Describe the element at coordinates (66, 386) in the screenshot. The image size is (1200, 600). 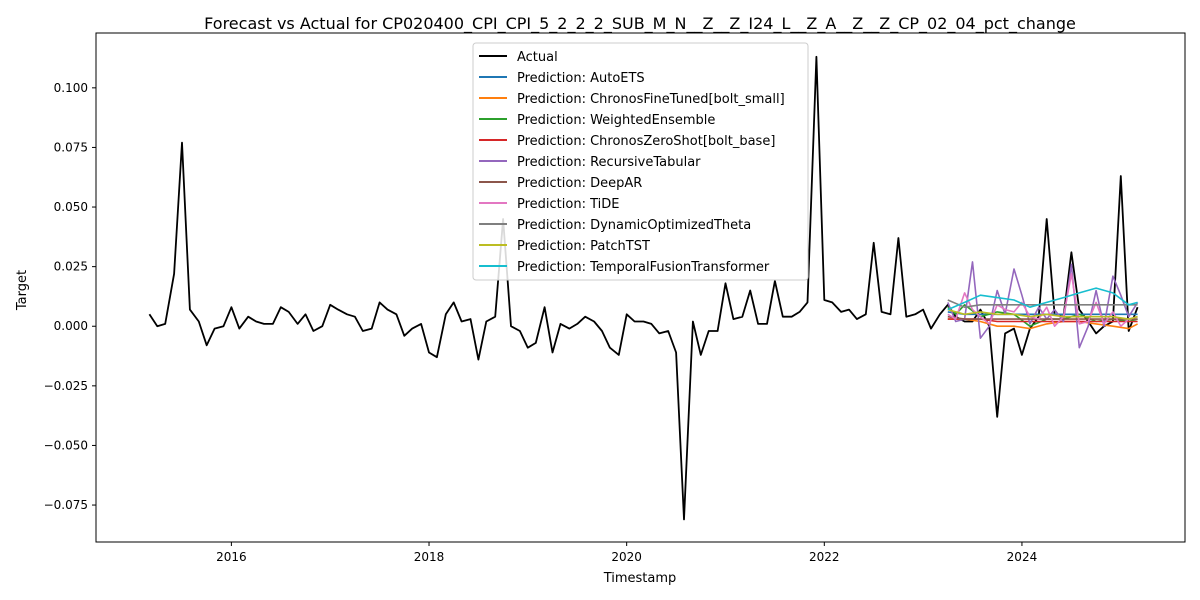
I see `y-tick-label-2: −0.025` at that location.